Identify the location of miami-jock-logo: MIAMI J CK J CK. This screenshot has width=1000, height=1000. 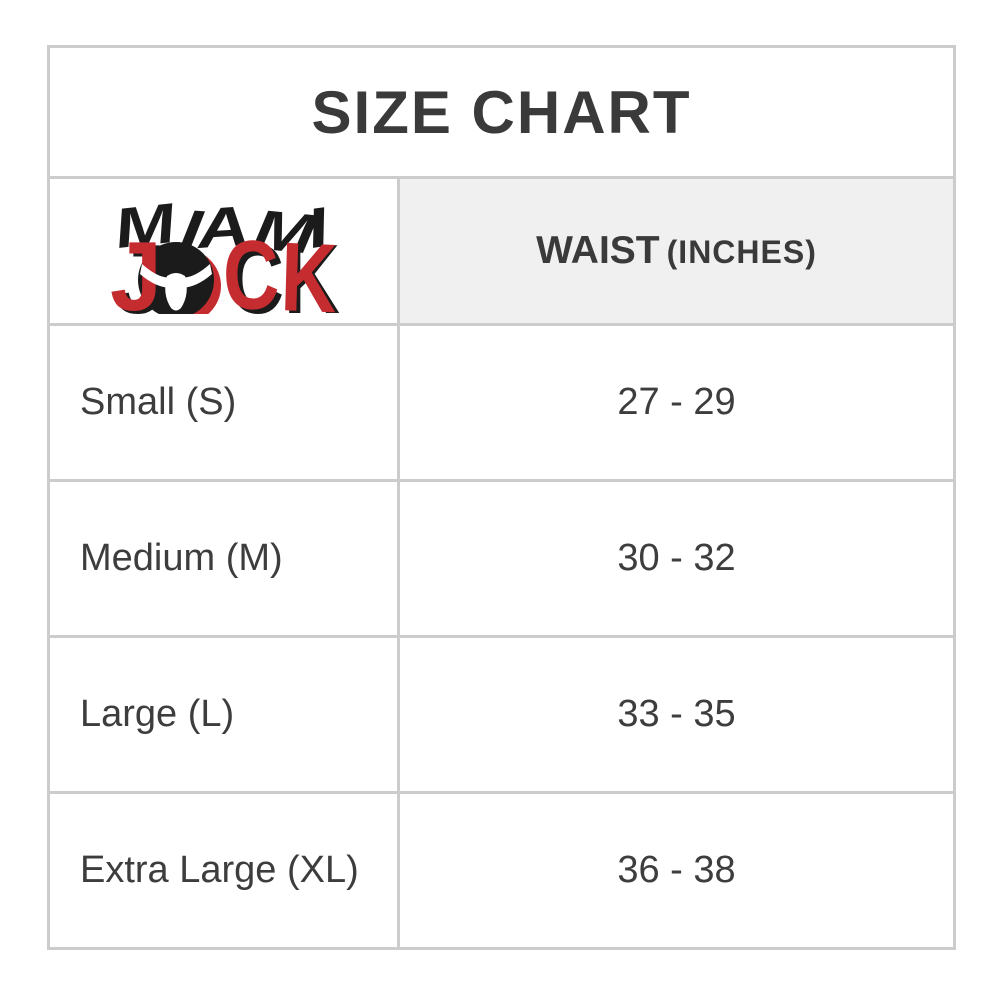
(225, 251).